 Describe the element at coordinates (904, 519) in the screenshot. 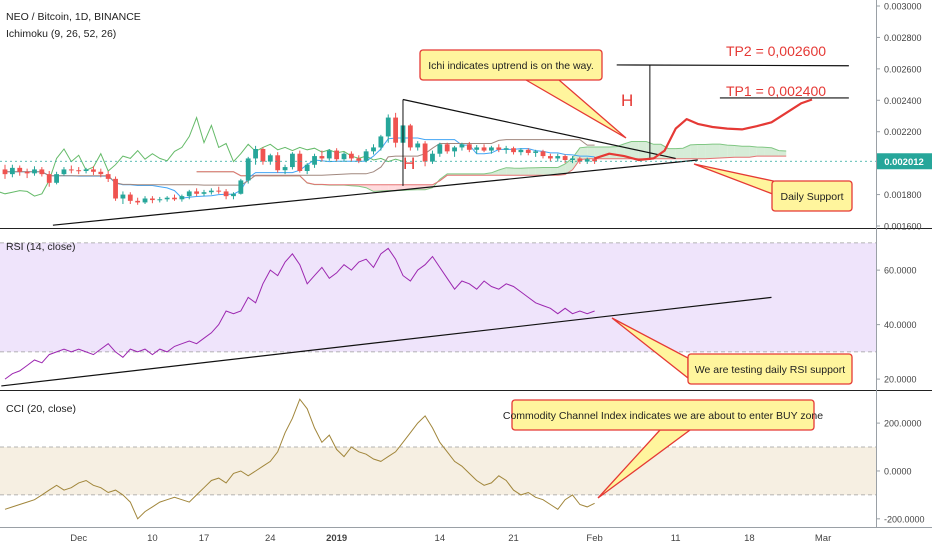

I see `cci-axis-tick-label: -200.0000` at that location.